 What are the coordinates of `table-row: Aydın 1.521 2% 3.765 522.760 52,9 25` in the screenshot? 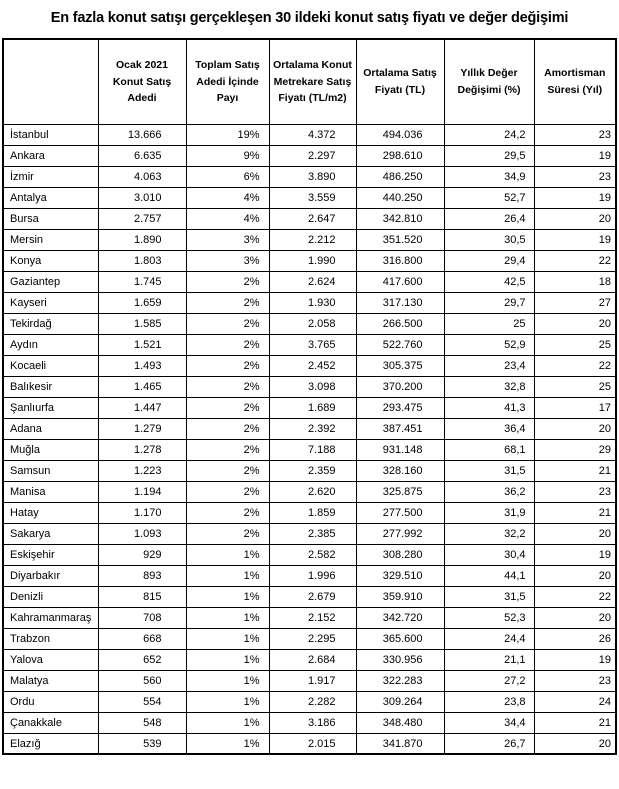 It's located at (309, 344).